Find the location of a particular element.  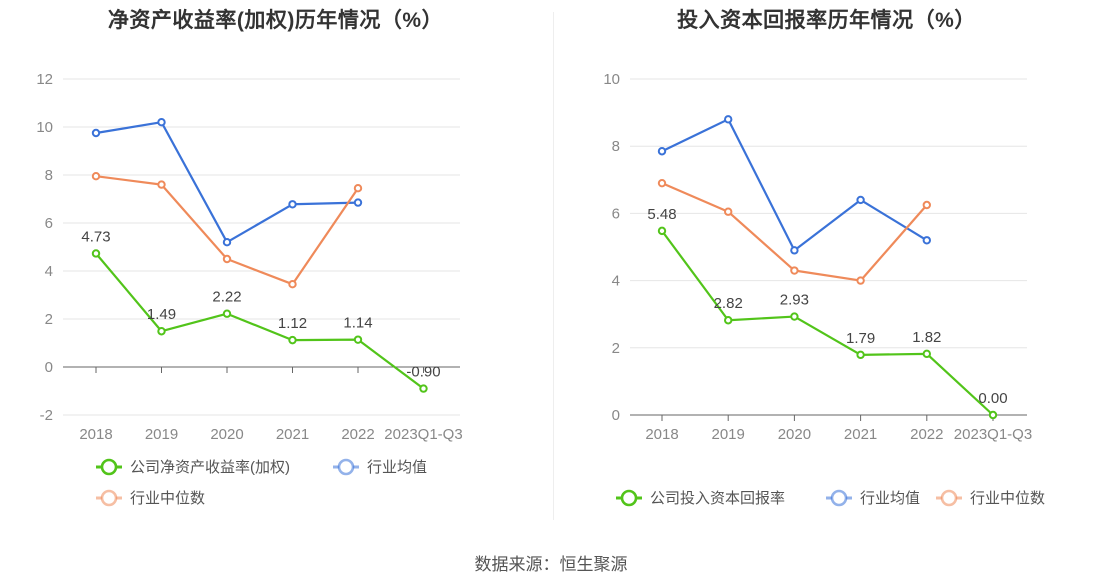

data-label: 1.49 is located at coordinates (161, 314).